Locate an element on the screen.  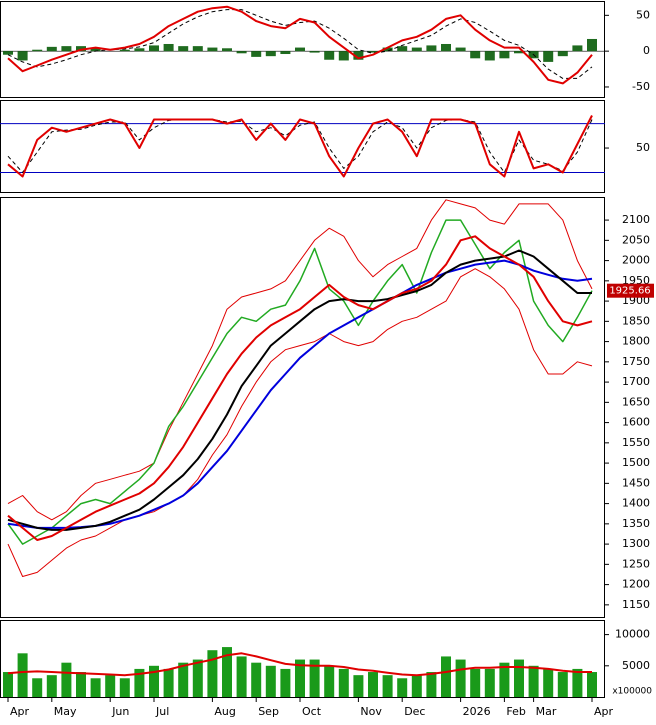
x-tick-label: Dec is located at coordinates (414, 711).